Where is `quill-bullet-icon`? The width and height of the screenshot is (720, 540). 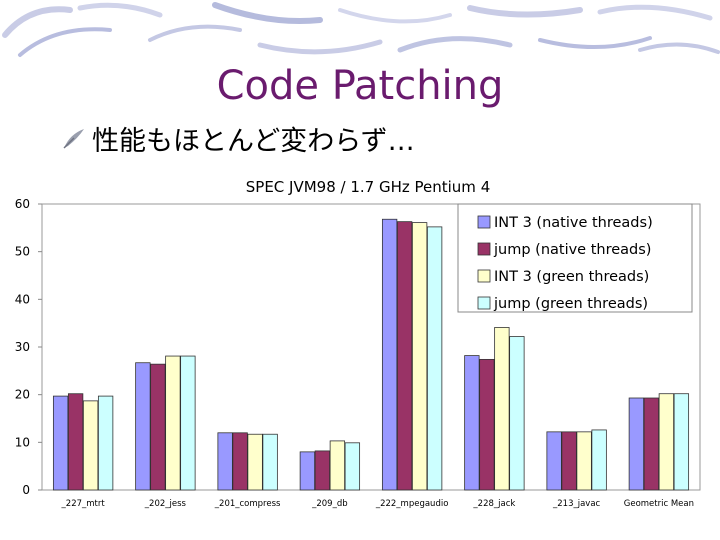 quill-bullet-icon is located at coordinates (73, 139).